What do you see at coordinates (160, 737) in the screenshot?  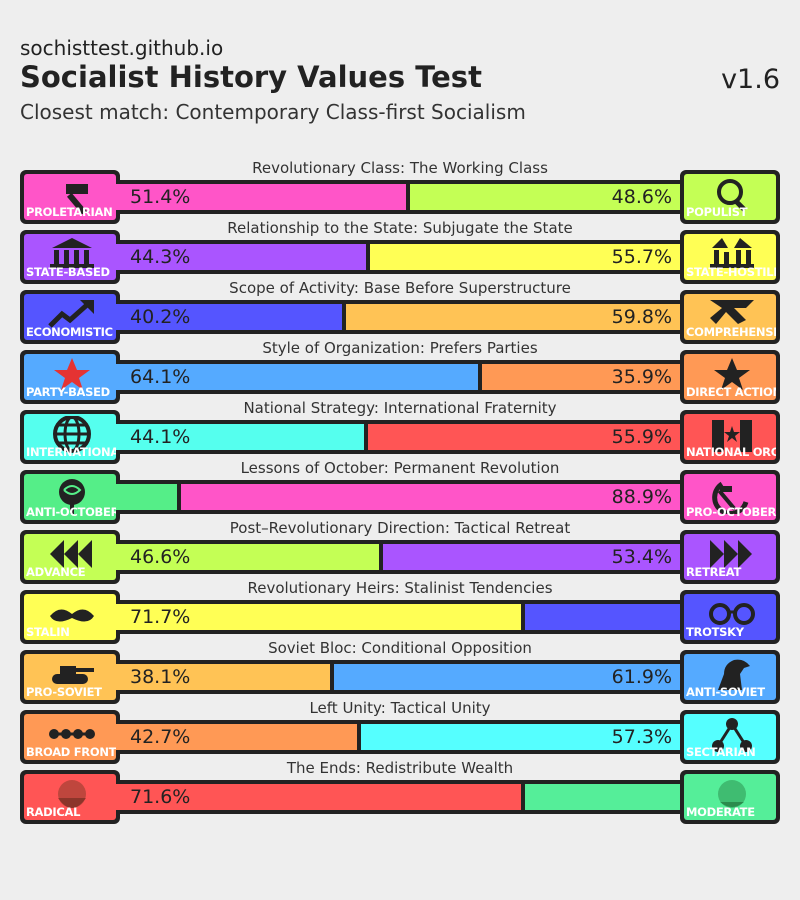 I see `left-score-text: 42.7%` at bounding box center [160, 737].